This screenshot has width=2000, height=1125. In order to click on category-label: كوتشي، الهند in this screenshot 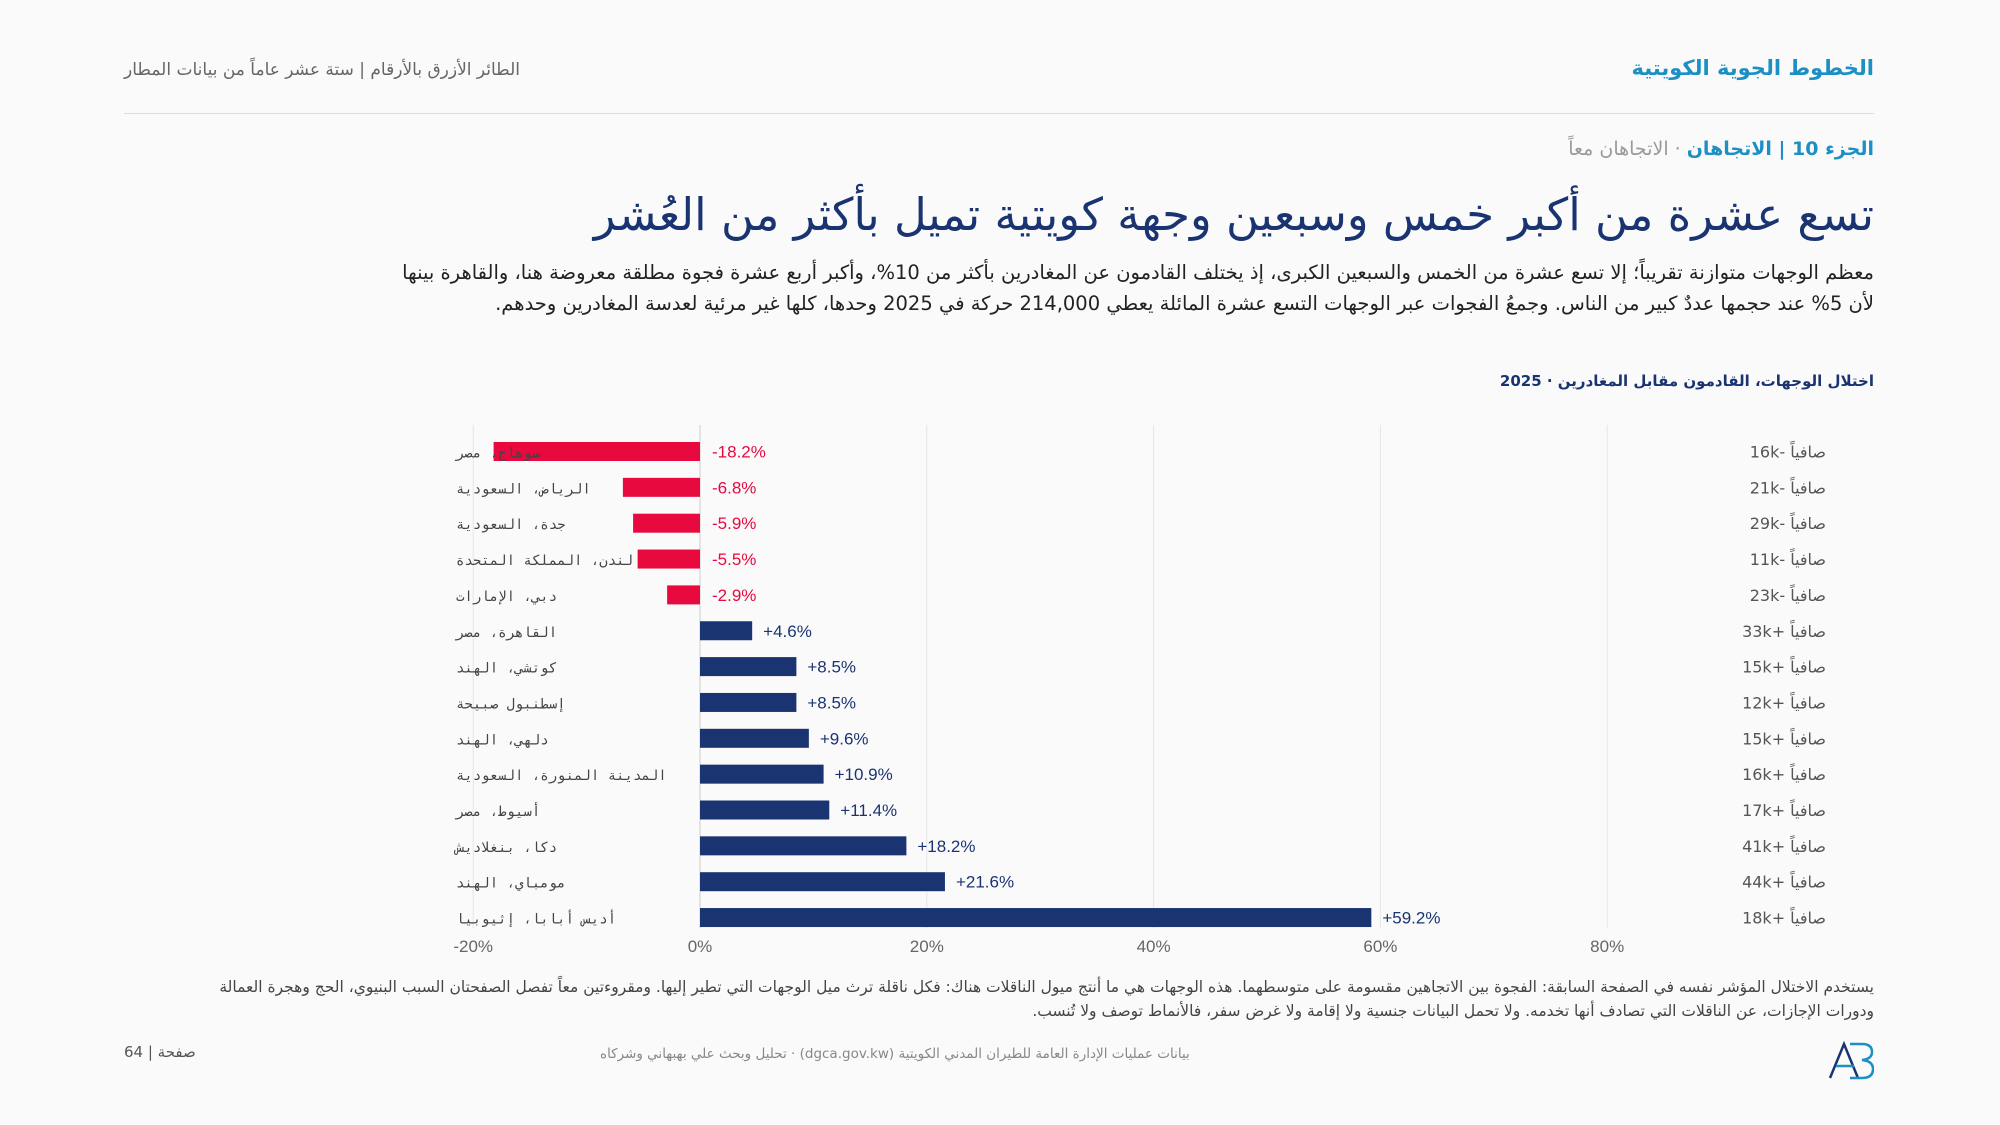, I will do `click(506, 669)`.